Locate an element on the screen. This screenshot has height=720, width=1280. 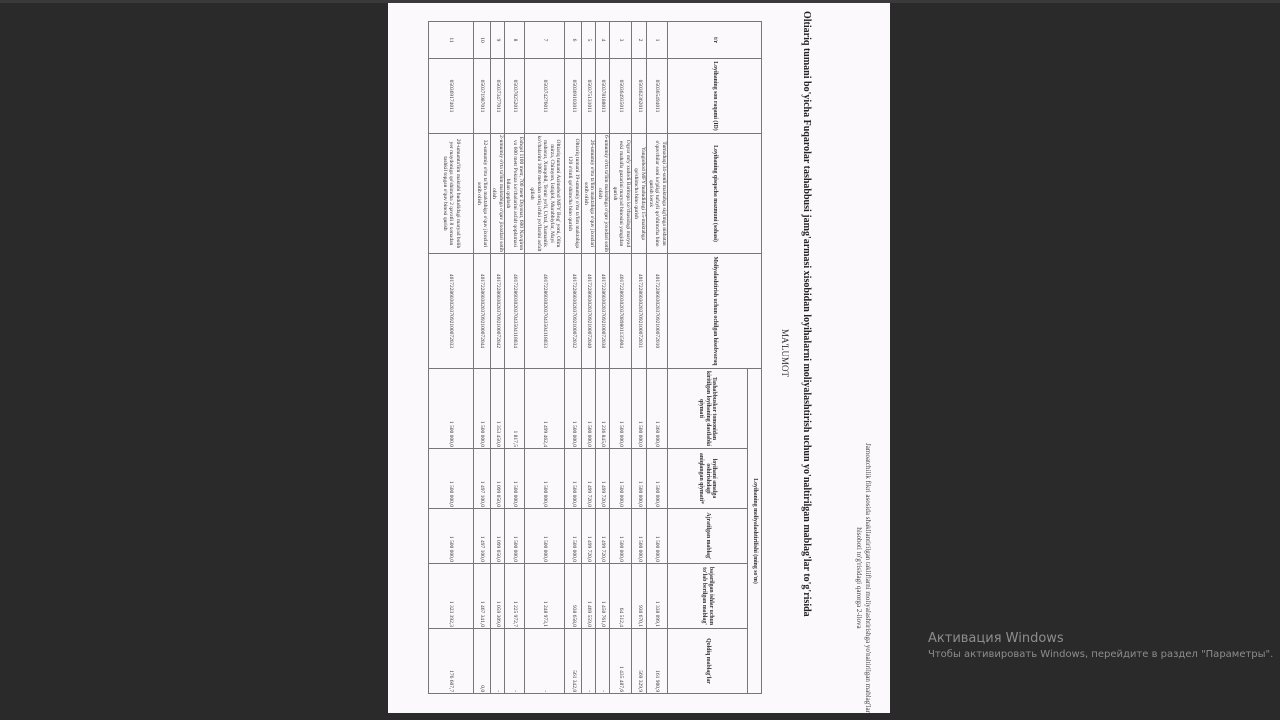
cell-account: 401722860302037092100072044 is located at coordinates (482, 311).